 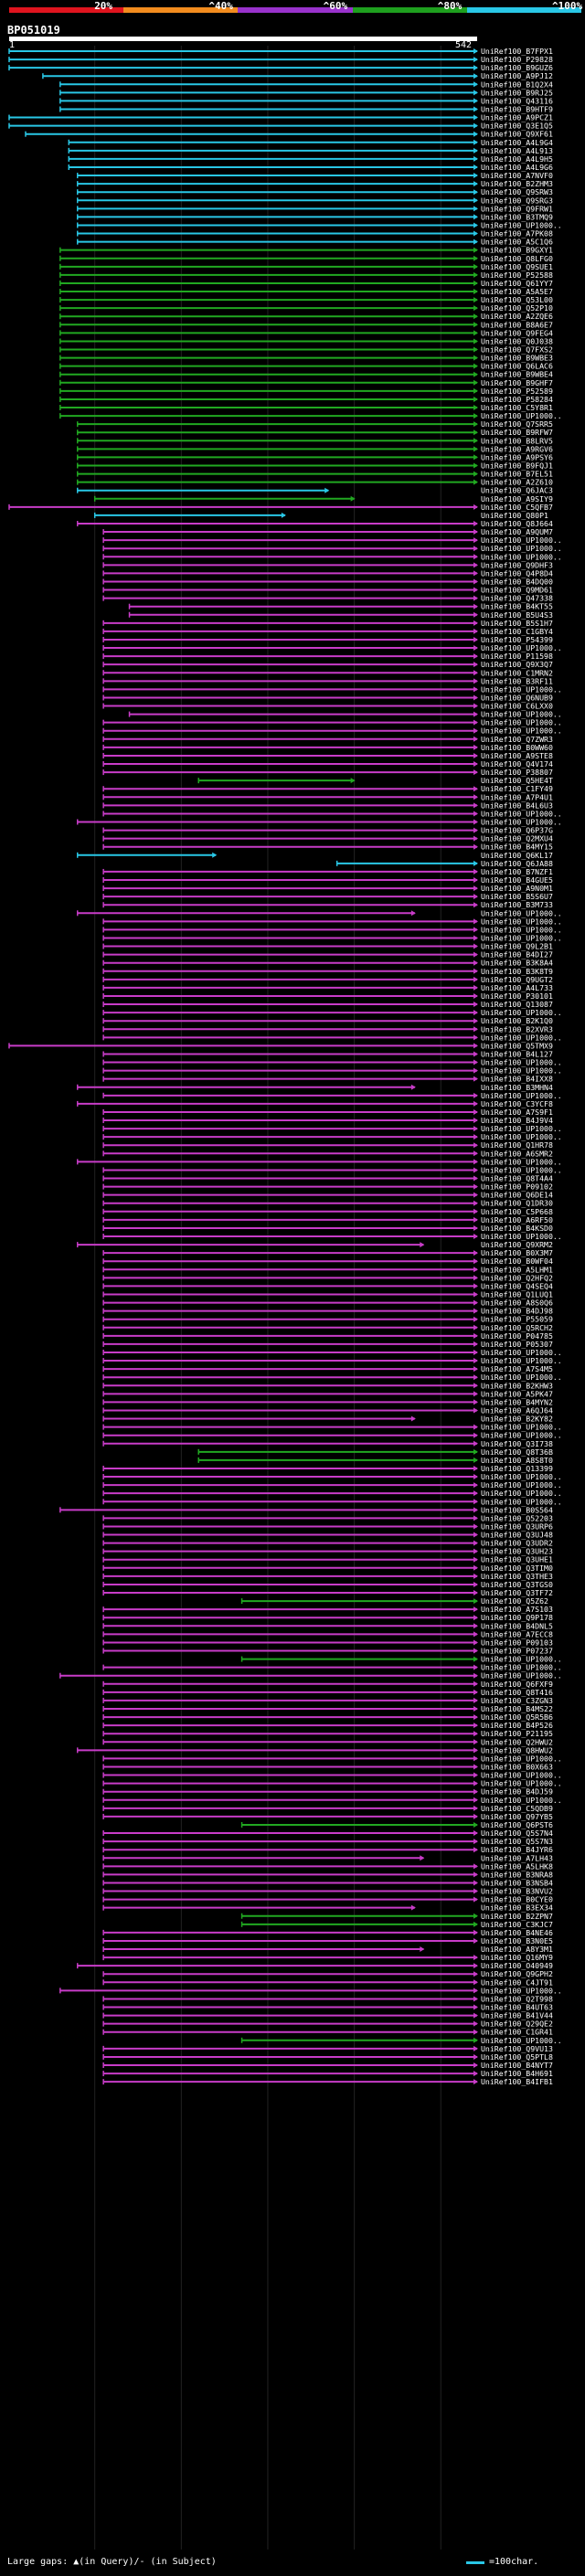 What do you see at coordinates (517, 1700) in the screenshot?
I see `hit-label: UniRef100_C3ZGN3` at bounding box center [517, 1700].